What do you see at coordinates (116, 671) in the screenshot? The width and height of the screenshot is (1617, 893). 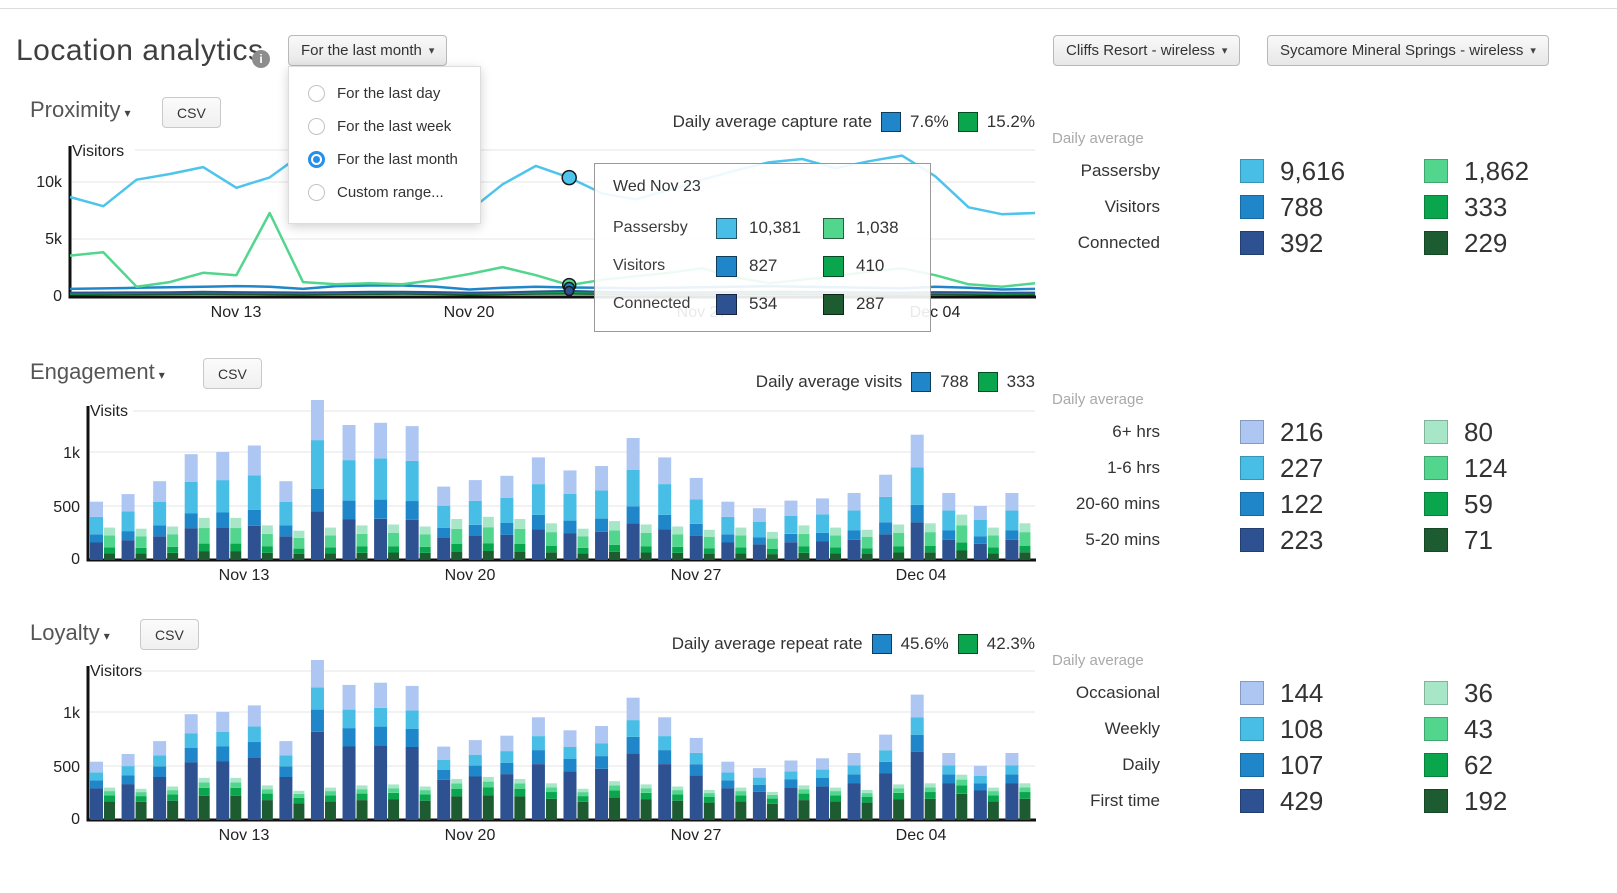 I see `svg-text: Visitors` at bounding box center [116, 671].